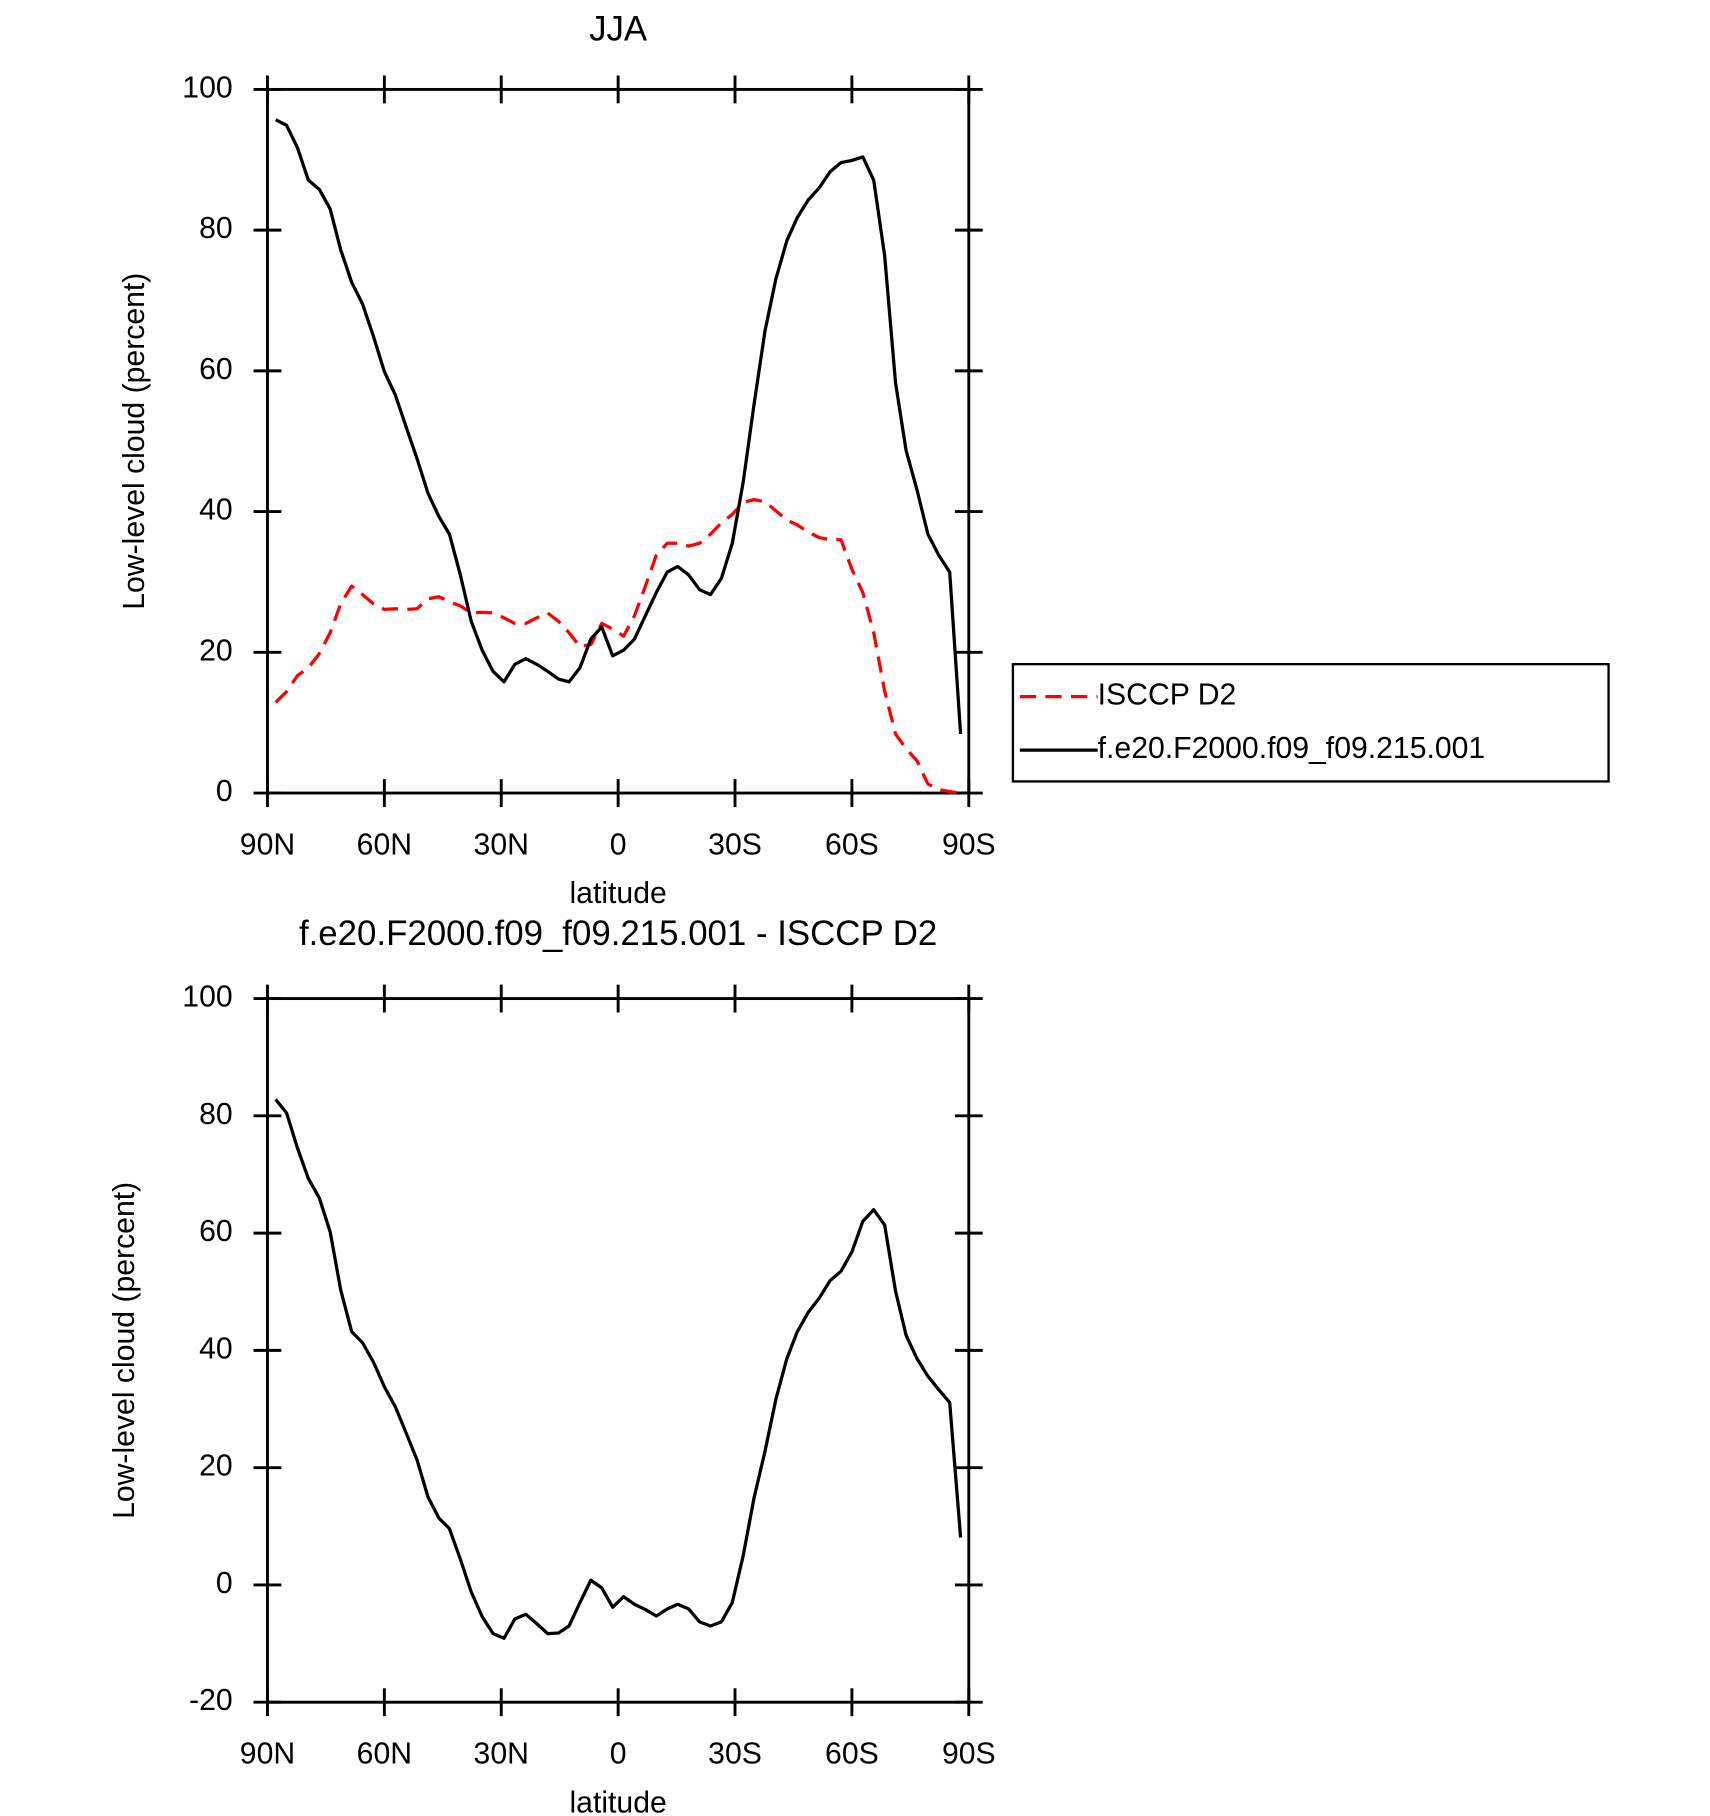  I want to click on y-tick-label: -20, so click(211, 1700).